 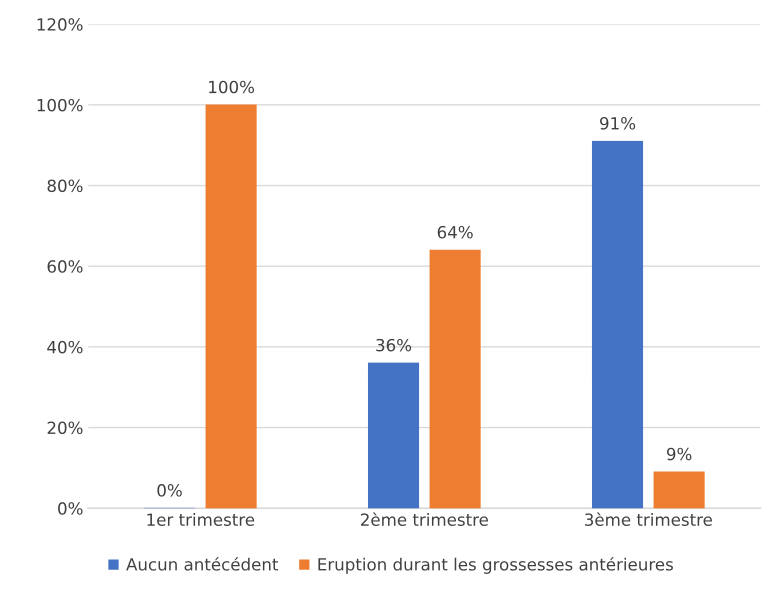 What do you see at coordinates (648, 519) in the screenshot?
I see `x-tick-label: 3ème trimestre` at bounding box center [648, 519].